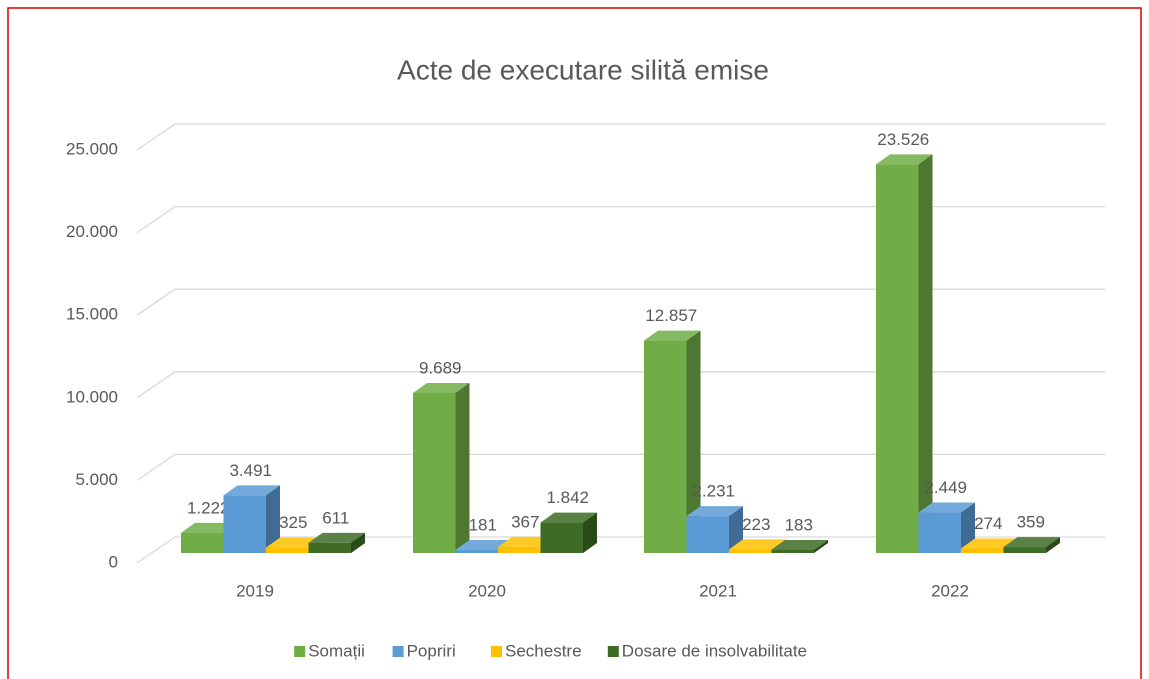 Image resolution: width=1149 pixels, height=679 pixels. What do you see at coordinates (487, 590) in the screenshot?
I see `x-tick-label: 2020` at bounding box center [487, 590].